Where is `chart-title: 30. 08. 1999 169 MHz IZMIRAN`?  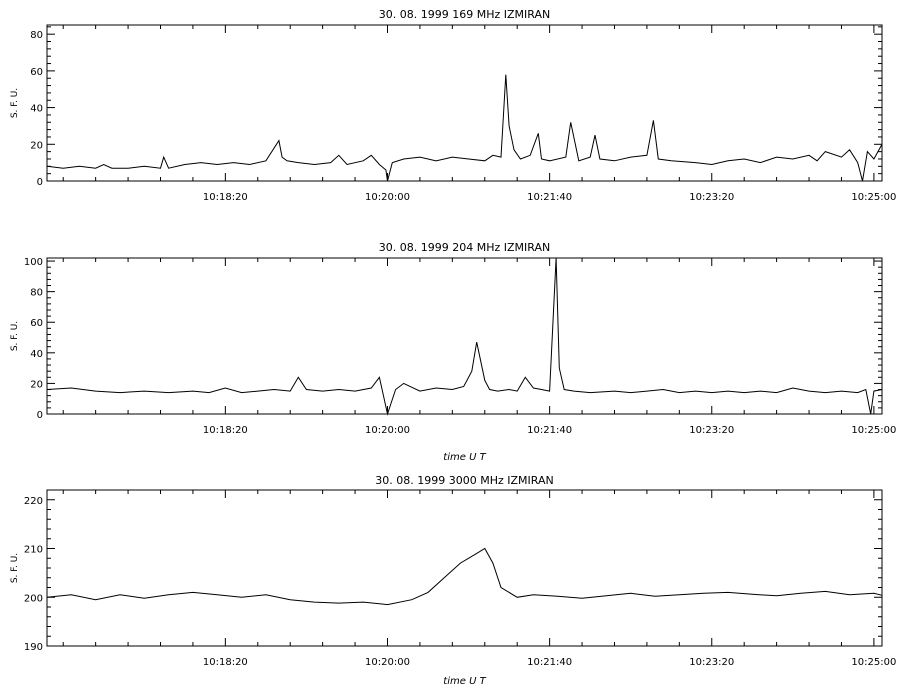 chart-title: 30. 08. 1999 169 MHz IZMIRAN is located at coordinates (464, 14).